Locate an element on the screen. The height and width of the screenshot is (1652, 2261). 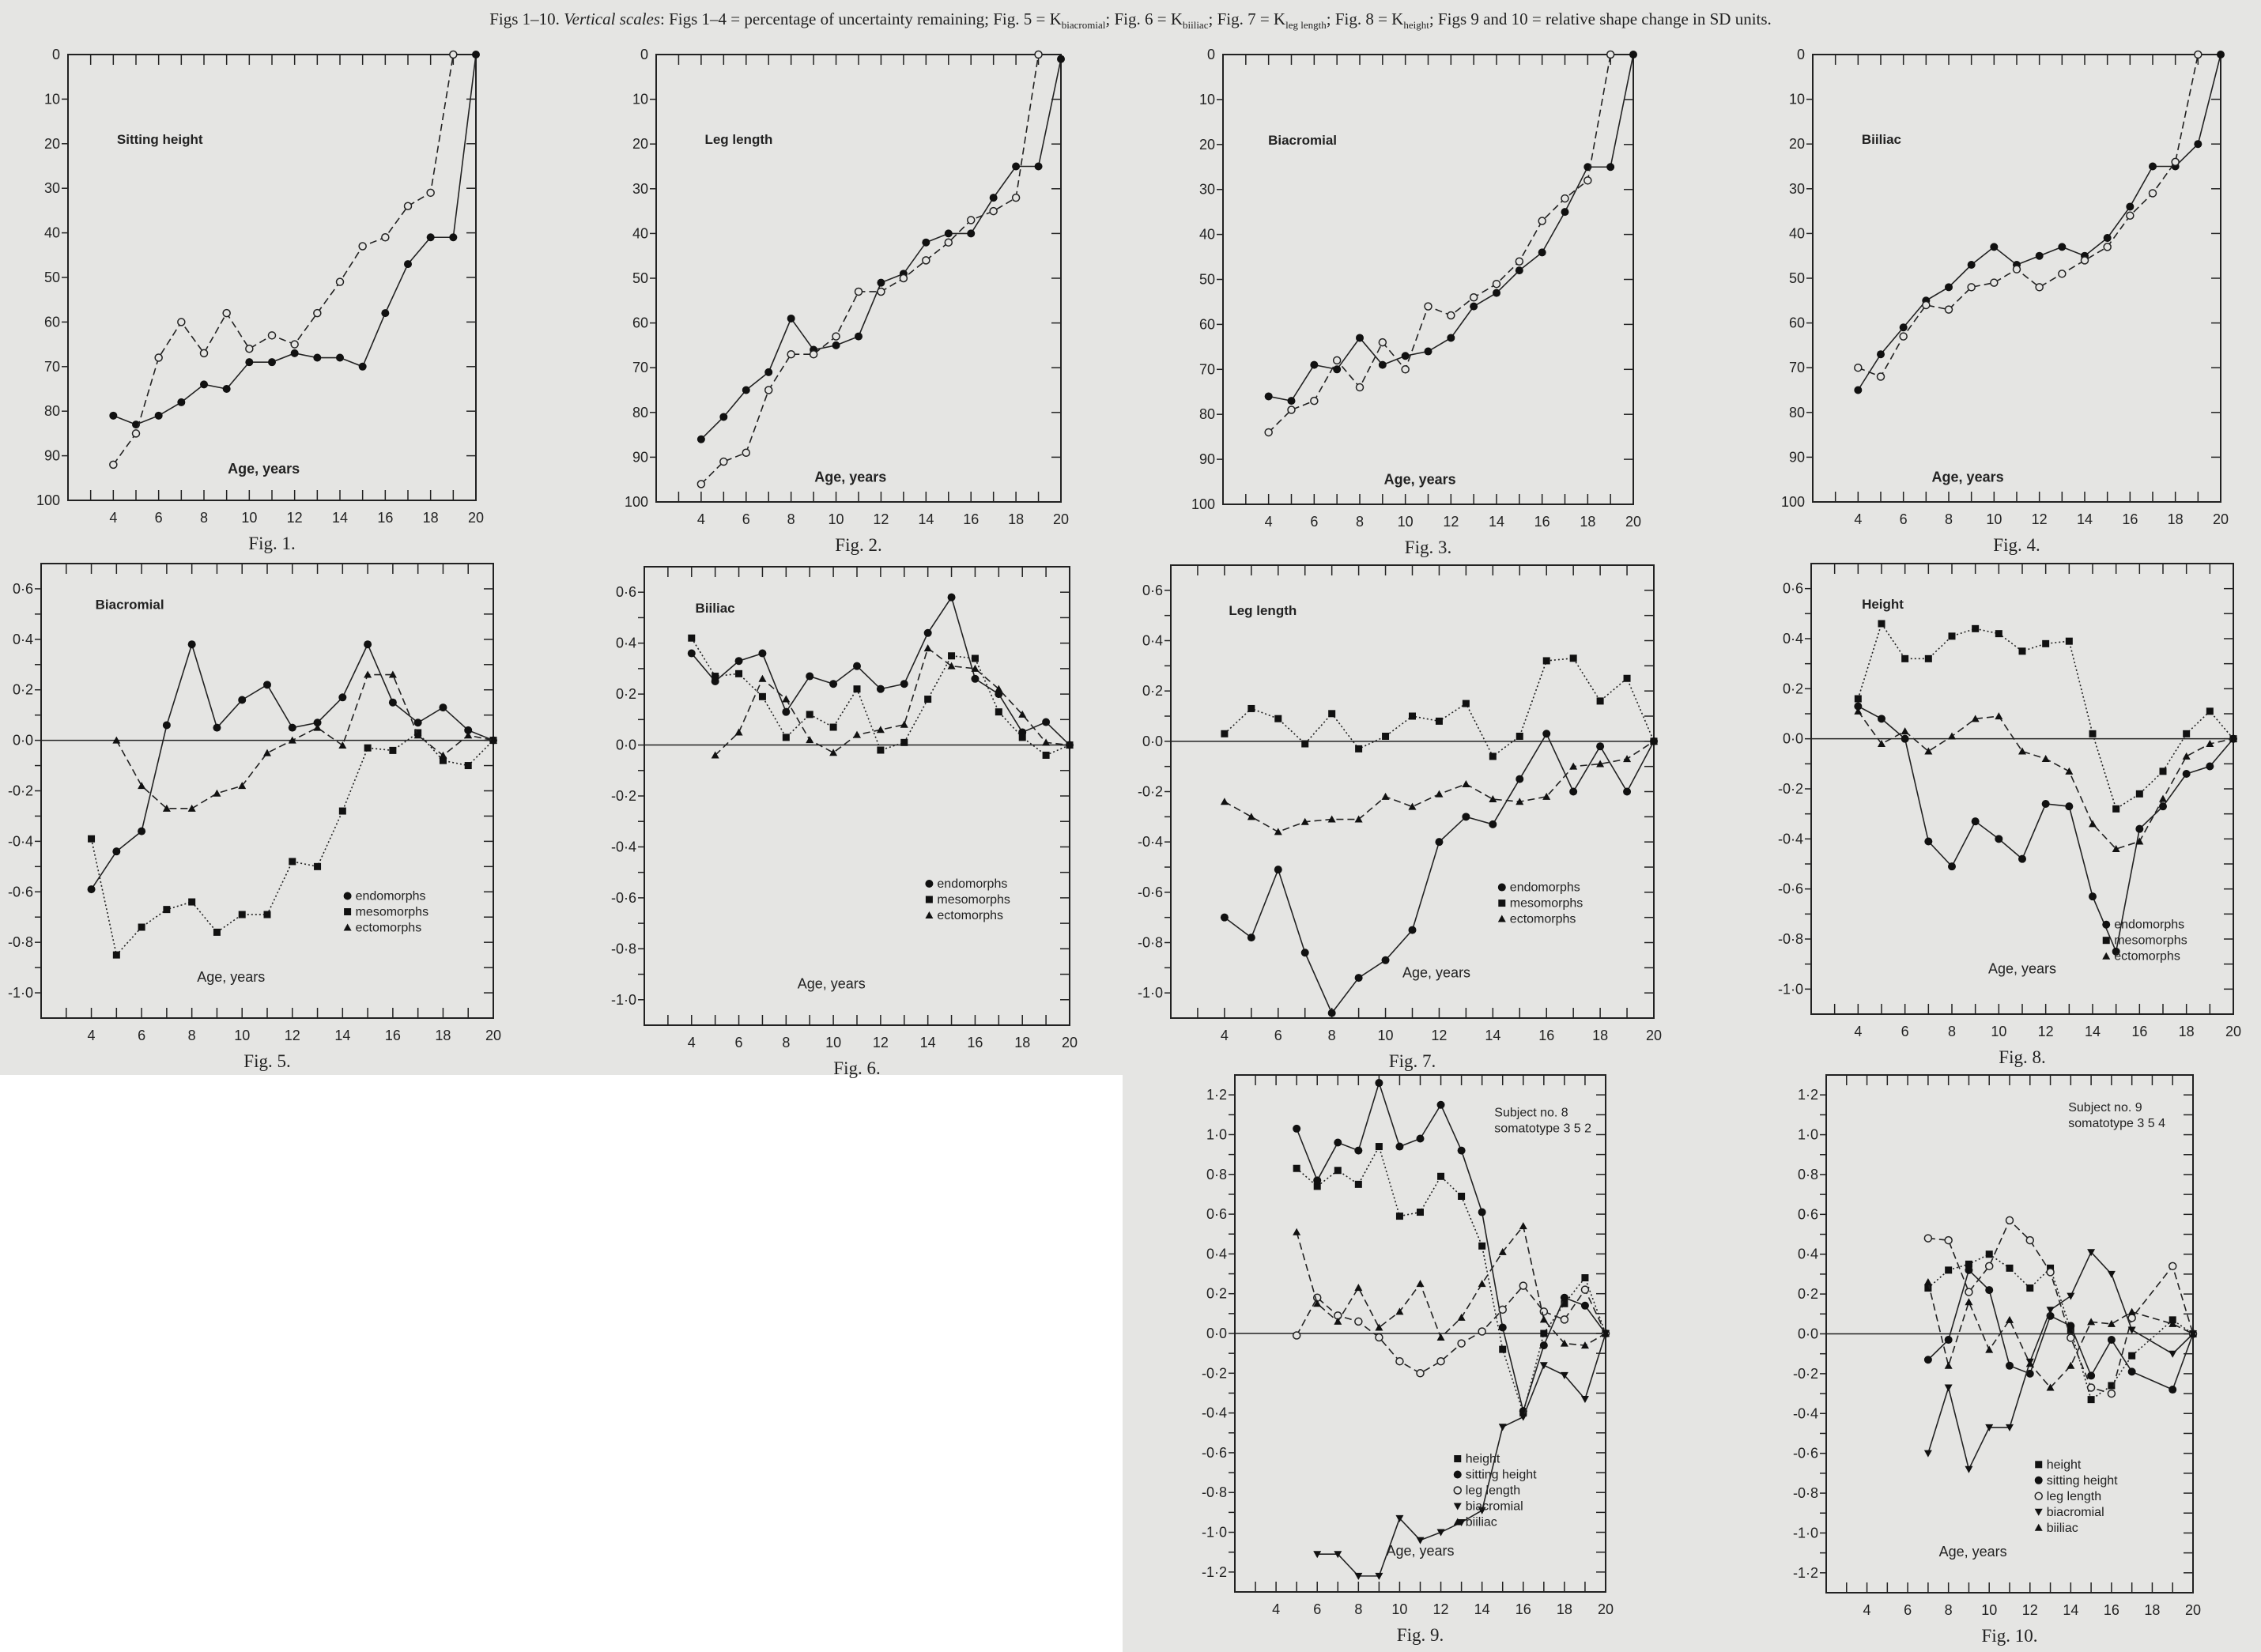
y-tick-label: -0·6 is located at coordinates (20, 892).